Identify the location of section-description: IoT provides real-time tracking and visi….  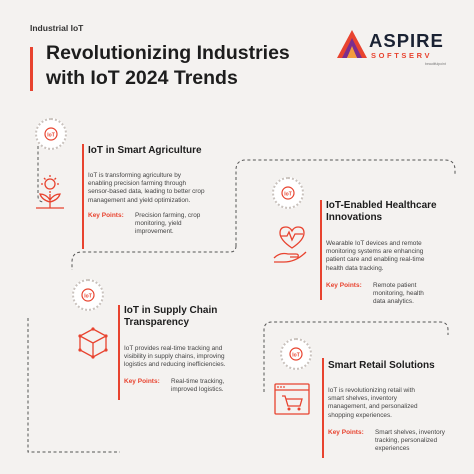
(194, 357).